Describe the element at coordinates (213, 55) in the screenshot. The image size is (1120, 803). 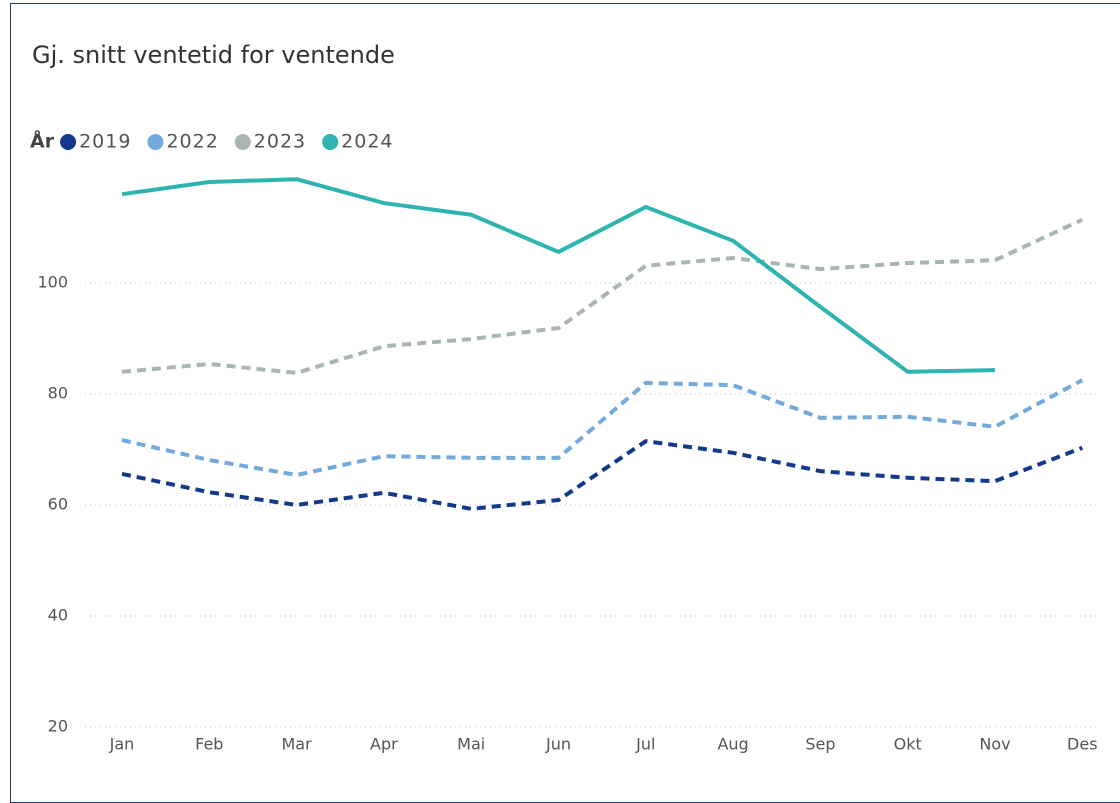
I see `chart-title: Gj. snitt ventetid for ventende` at that location.